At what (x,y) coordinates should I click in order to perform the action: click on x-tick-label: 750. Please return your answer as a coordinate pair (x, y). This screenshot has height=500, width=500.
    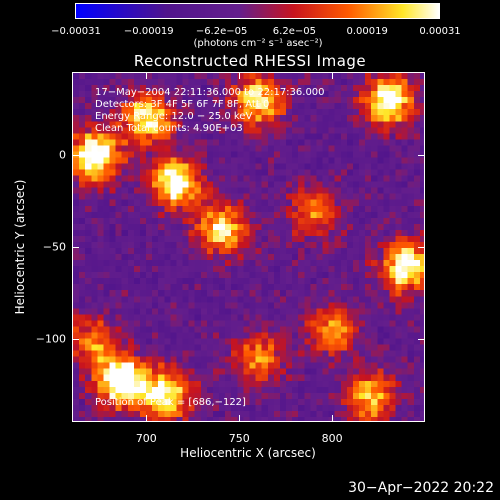
    Looking at the image, I should click on (239, 438).